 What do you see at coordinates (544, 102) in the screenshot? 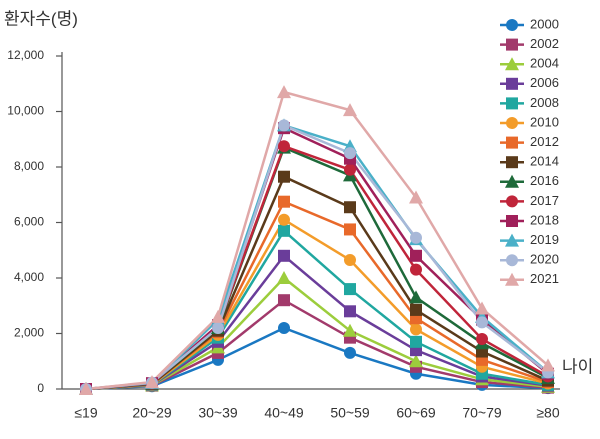
I see `legend-label: 2008` at bounding box center [544, 102].